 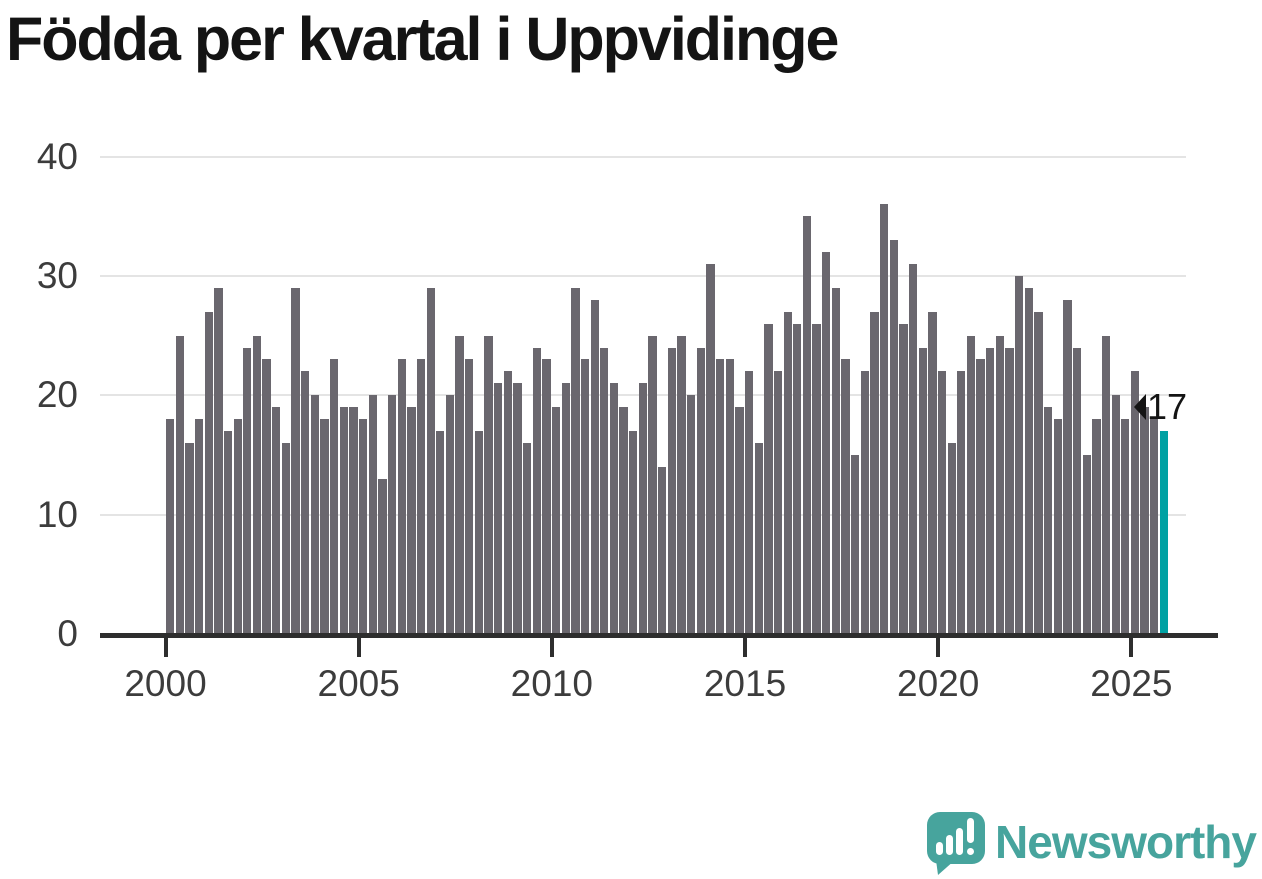 I want to click on brand-footer: Newsworthy, so click(x=1092, y=842).